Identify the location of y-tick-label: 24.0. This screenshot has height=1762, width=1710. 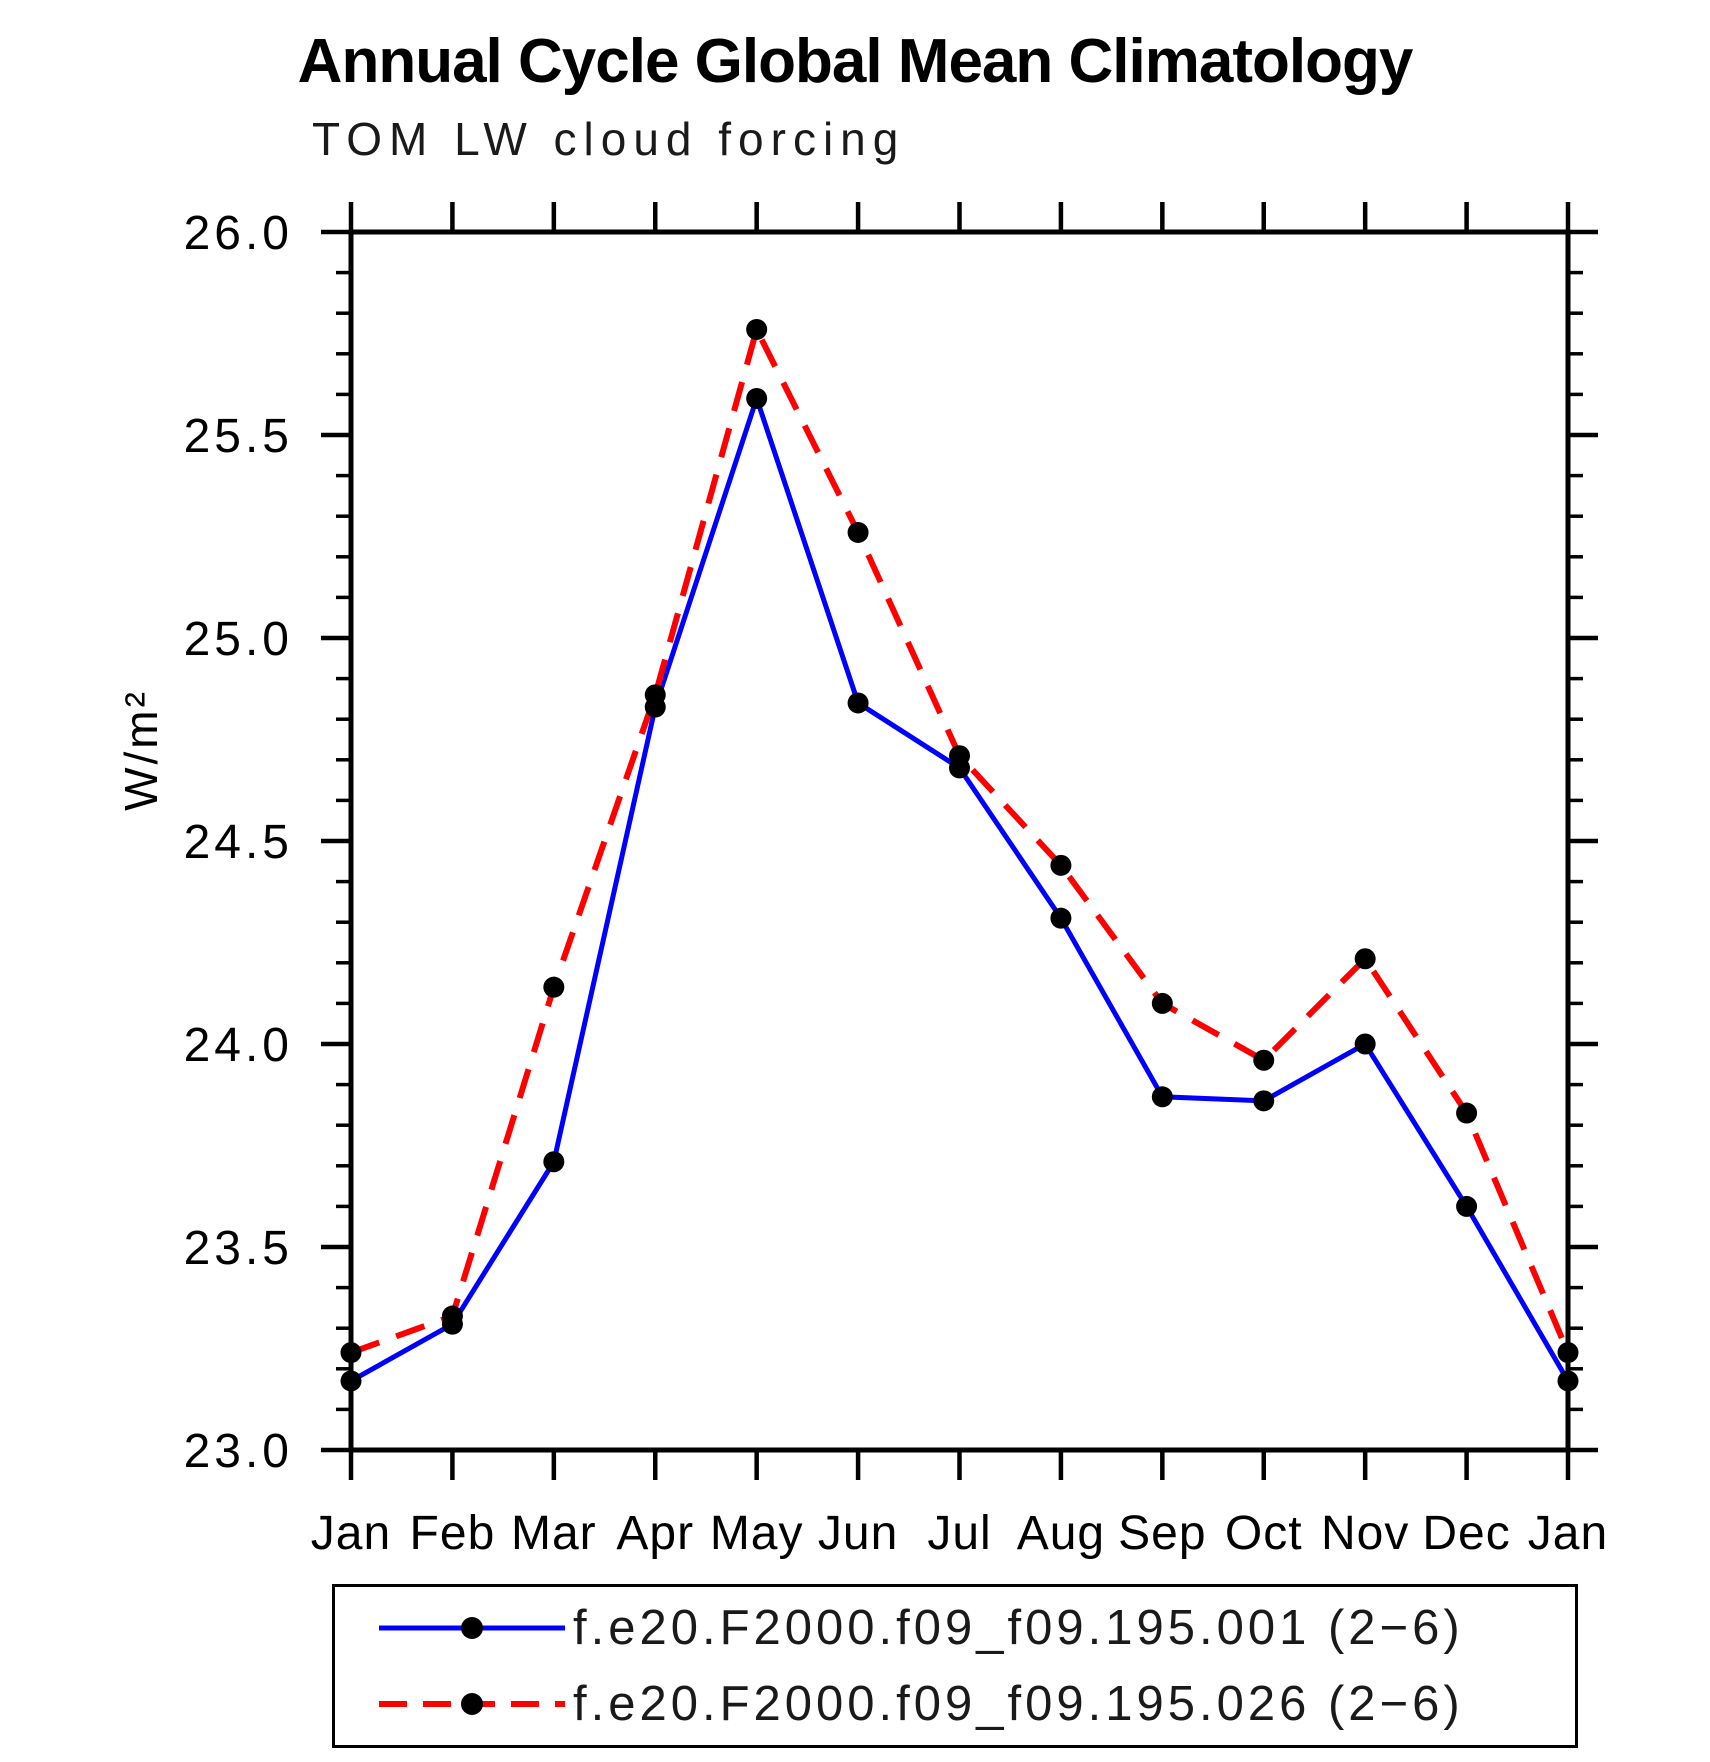
(238, 1045).